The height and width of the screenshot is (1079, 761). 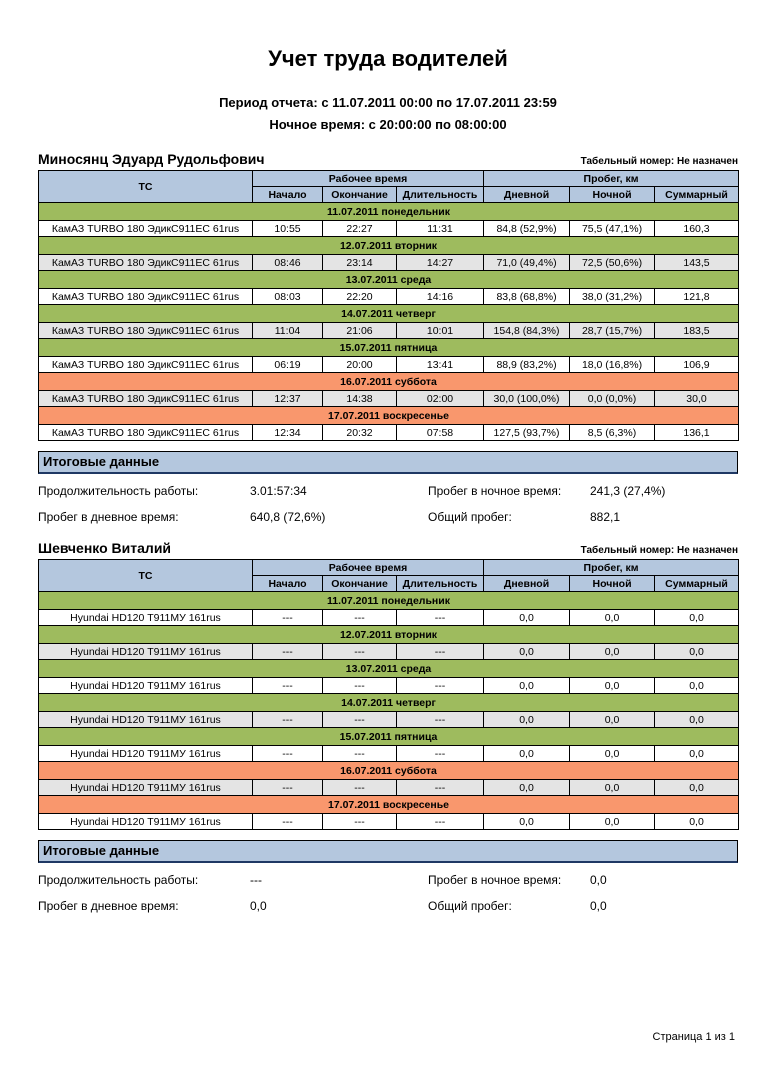 I want to click on day-date-label: 17.07.2011 воскресенье, so click(x=388, y=804).